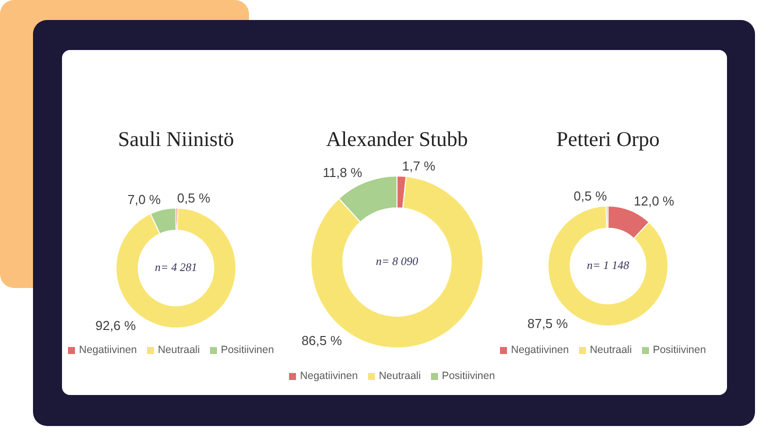 The width and height of the screenshot is (770, 440). What do you see at coordinates (144, 200) in the screenshot?
I see `data-label: 7,0 %` at bounding box center [144, 200].